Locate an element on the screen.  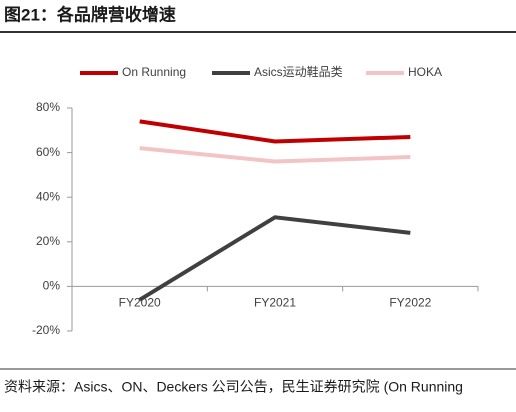
y-tick-label: 0% is located at coordinates (52, 286).